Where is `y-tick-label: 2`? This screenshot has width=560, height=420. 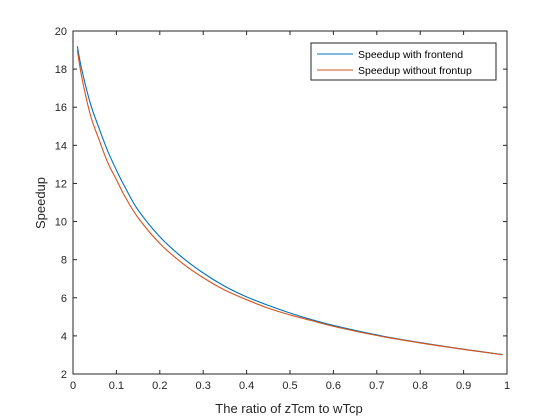
y-tick-label: 2 is located at coordinates (64, 375).